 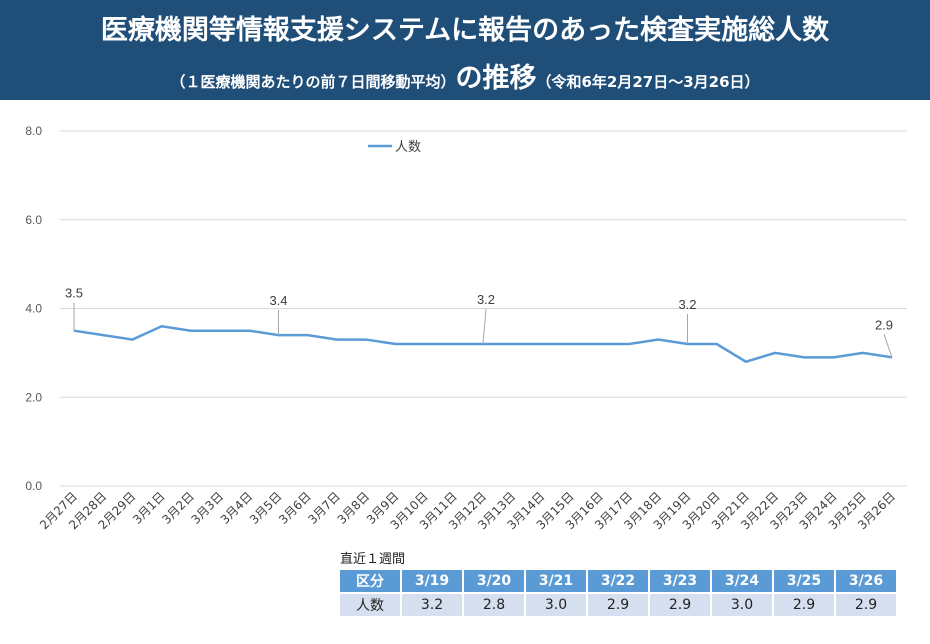 What do you see at coordinates (370, 581) in the screenshot?
I see `table-header-cell: 区分` at bounding box center [370, 581].